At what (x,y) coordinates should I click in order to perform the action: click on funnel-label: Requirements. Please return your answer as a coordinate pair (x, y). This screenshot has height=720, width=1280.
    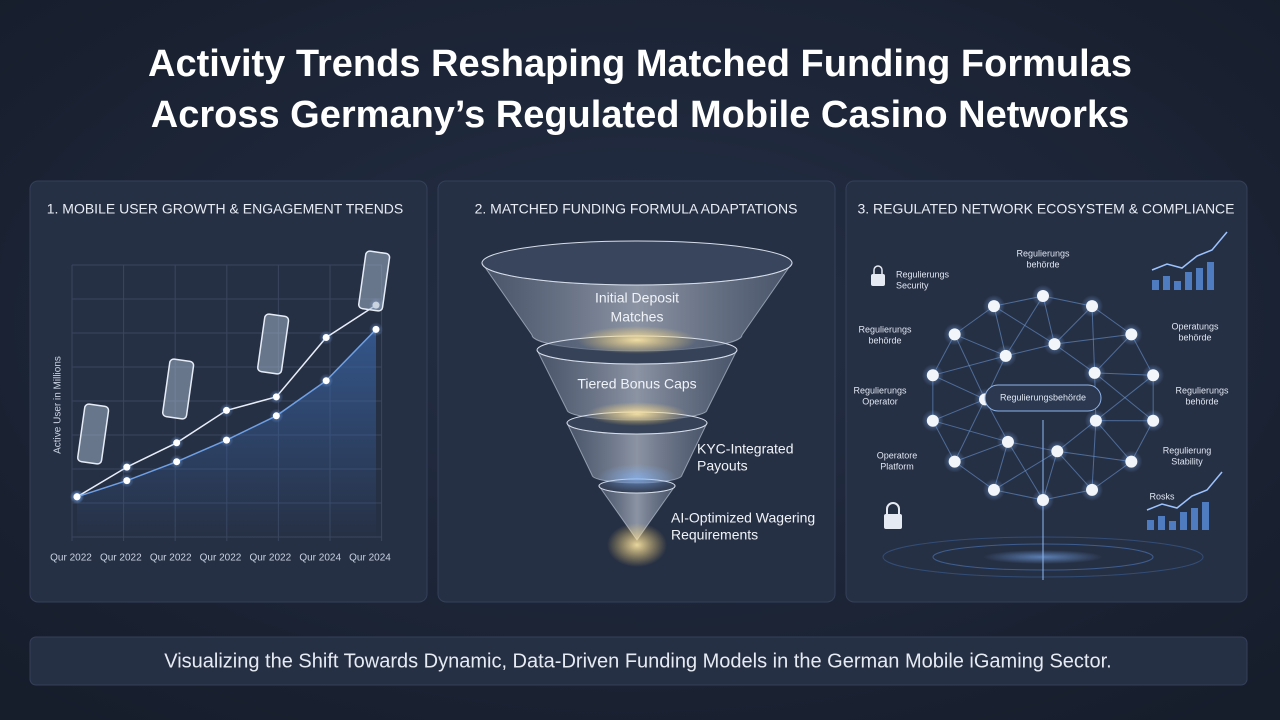
    Looking at the image, I should click on (714, 535).